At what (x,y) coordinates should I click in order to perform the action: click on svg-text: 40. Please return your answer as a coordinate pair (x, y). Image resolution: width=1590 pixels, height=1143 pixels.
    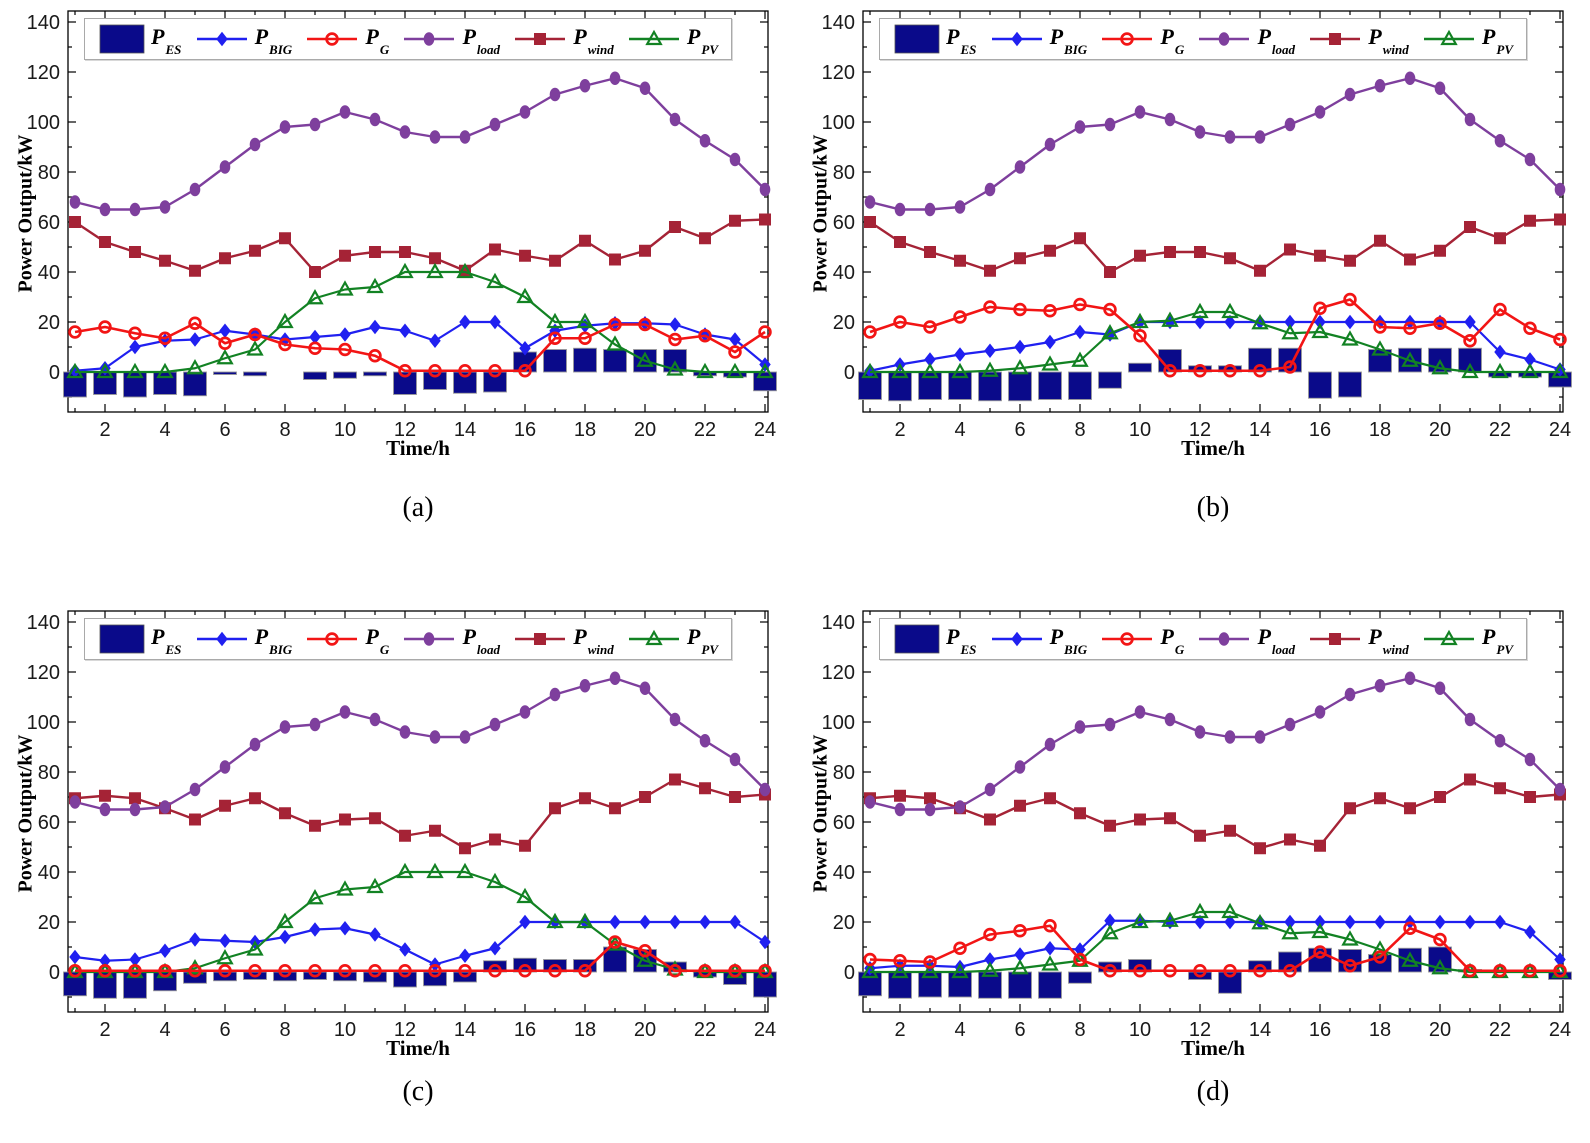
    Looking at the image, I should click on (49, 273).